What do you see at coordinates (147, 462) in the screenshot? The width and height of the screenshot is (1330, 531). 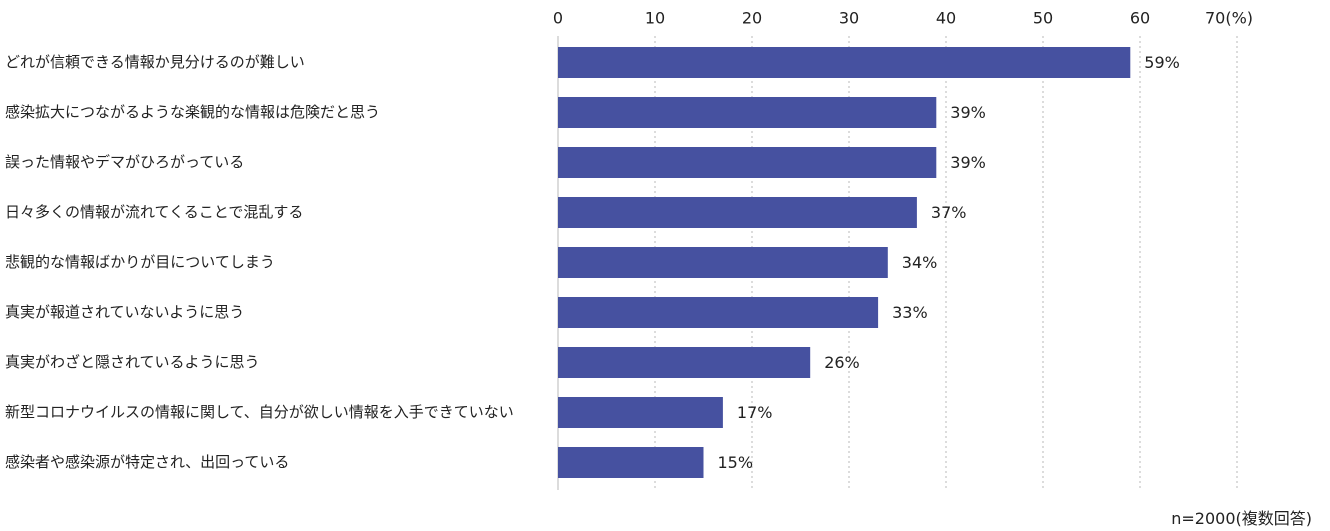 I see `category-label: 感染者や感染源が特定され、出回っている` at bounding box center [147, 462].